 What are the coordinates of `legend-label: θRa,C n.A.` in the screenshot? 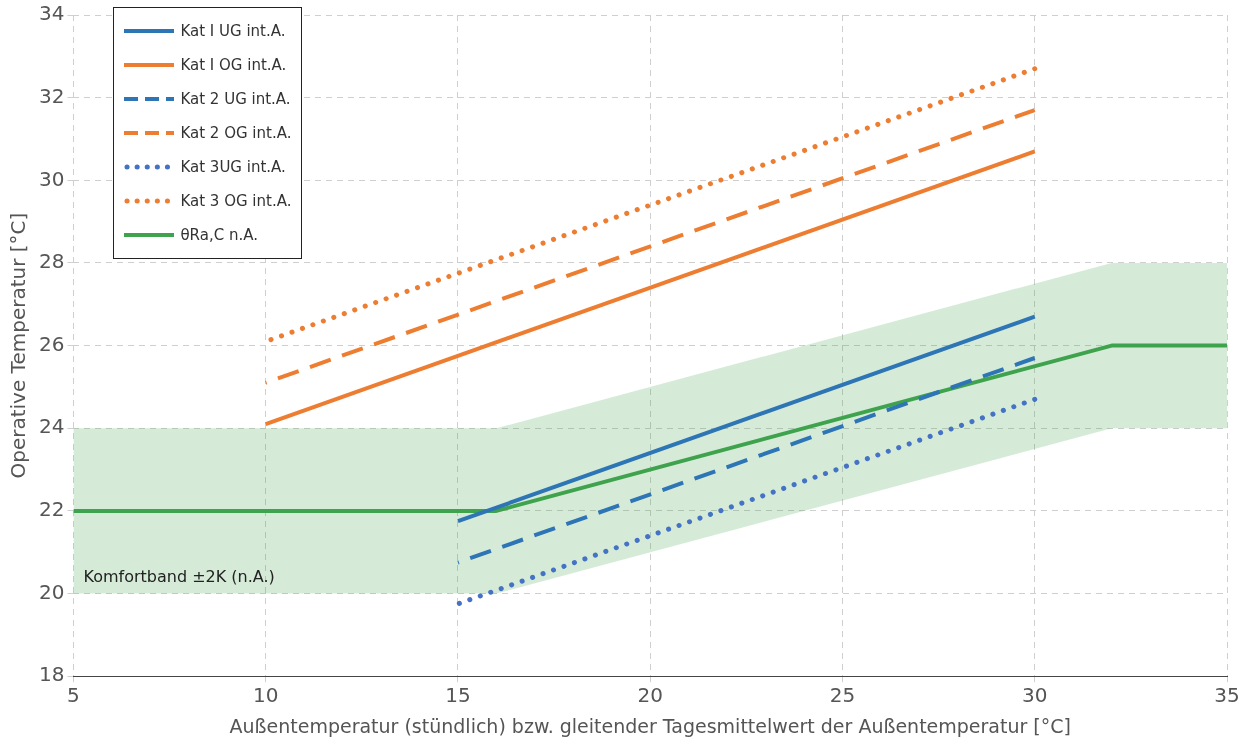 It's located at (219, 235).